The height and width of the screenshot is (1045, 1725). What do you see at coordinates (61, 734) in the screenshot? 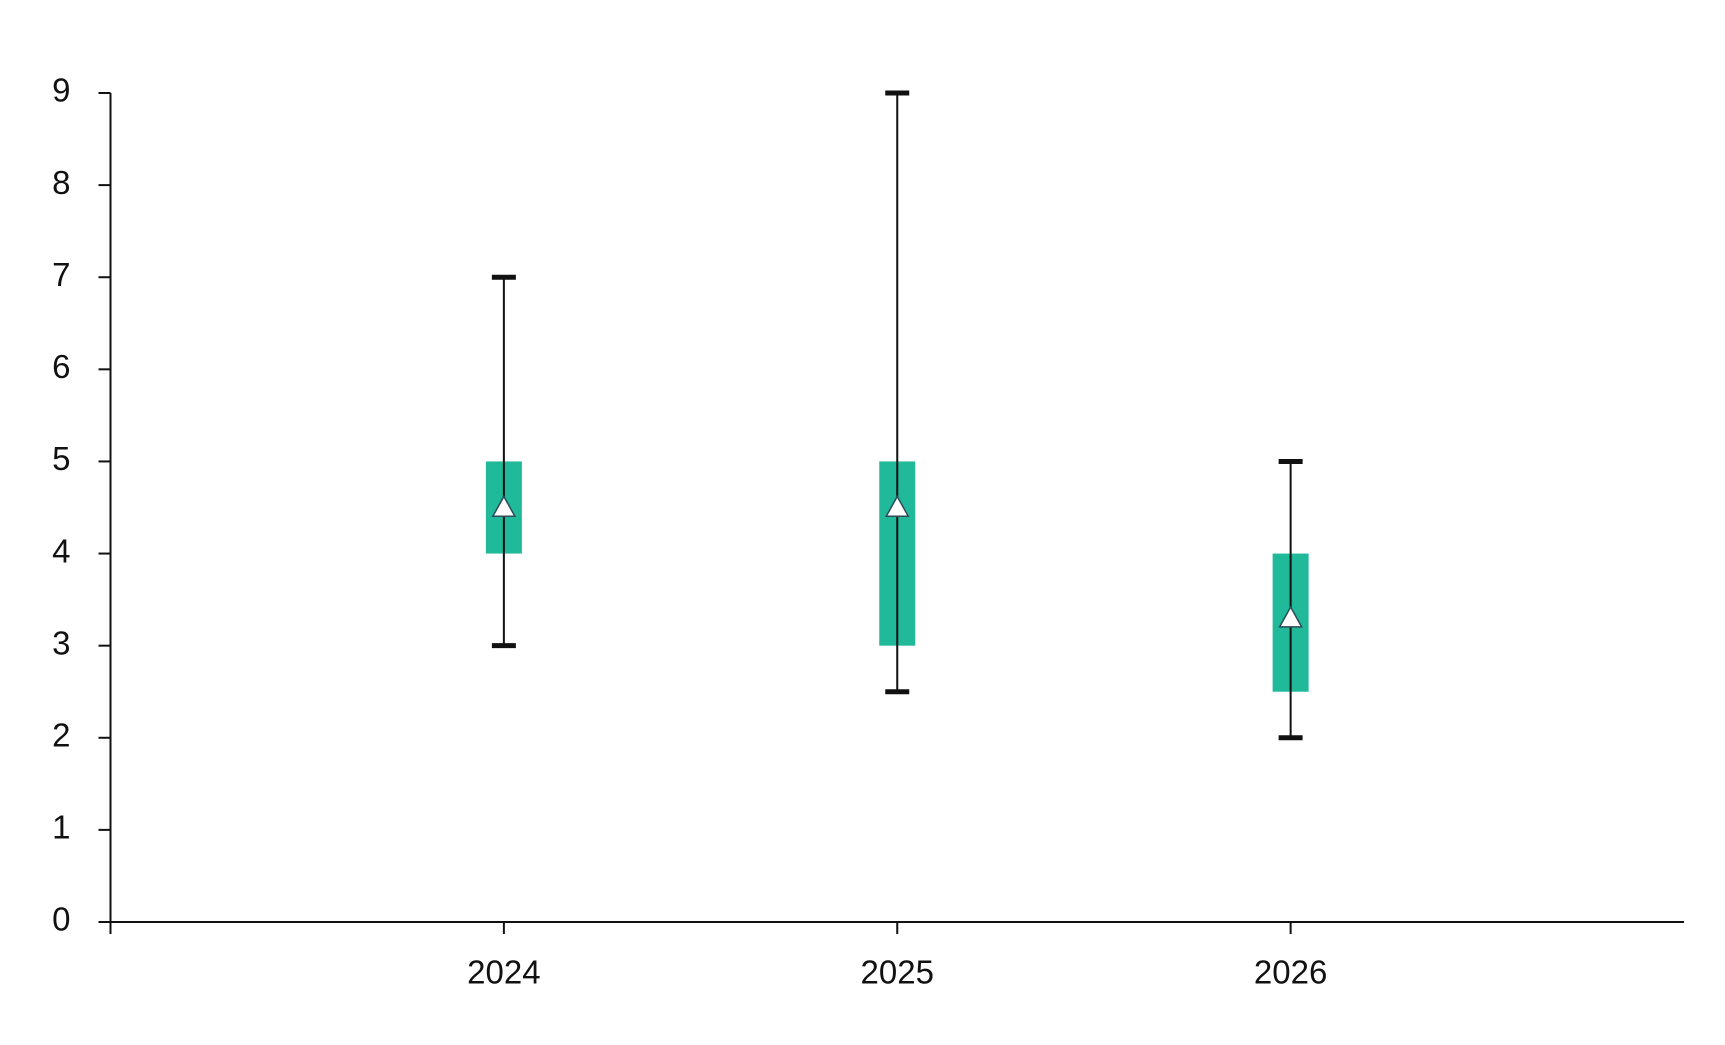
I see `y-tick-label: 2` at bounding box center [61, 734].